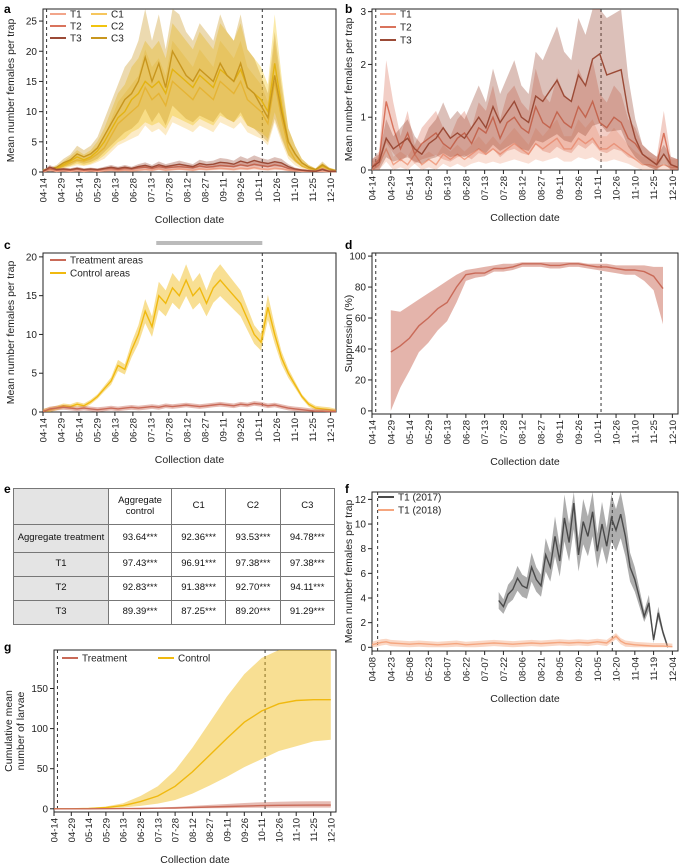 This screenshot has height=864, width=685. Describe the element at coordinates (32, 112) in the screenshot. I see `y-tick-label: 10` at that location.